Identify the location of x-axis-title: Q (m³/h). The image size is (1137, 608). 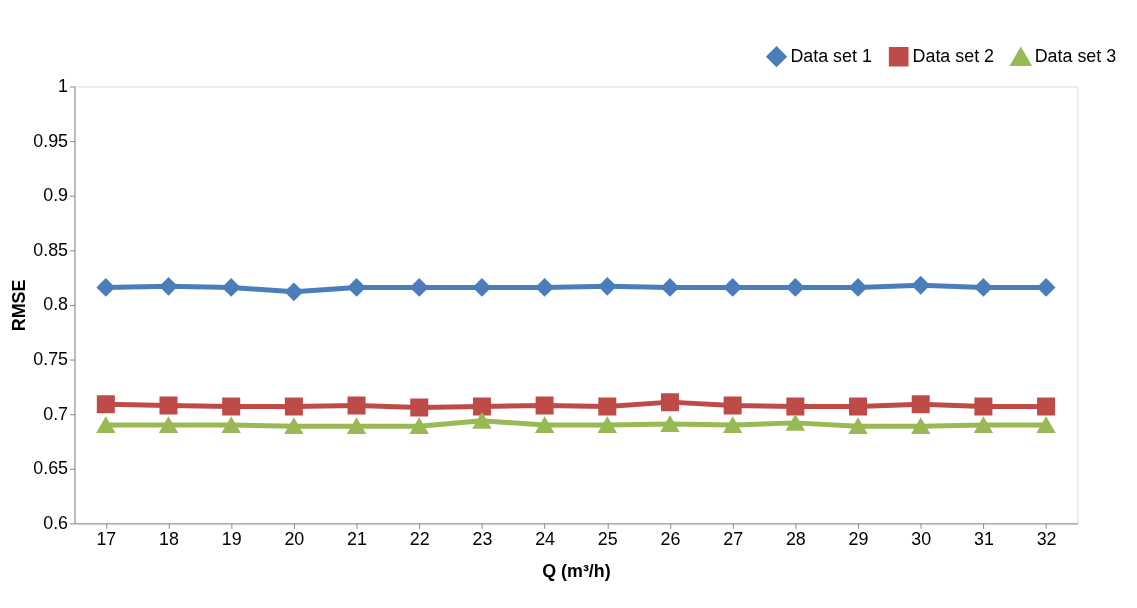
(576, 570).